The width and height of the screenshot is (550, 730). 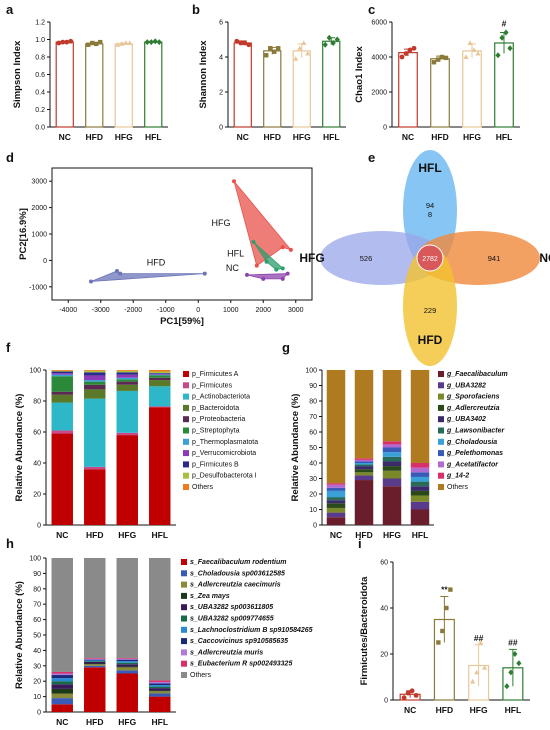 I want to click on point-HFD, so click(x=204, y=273).